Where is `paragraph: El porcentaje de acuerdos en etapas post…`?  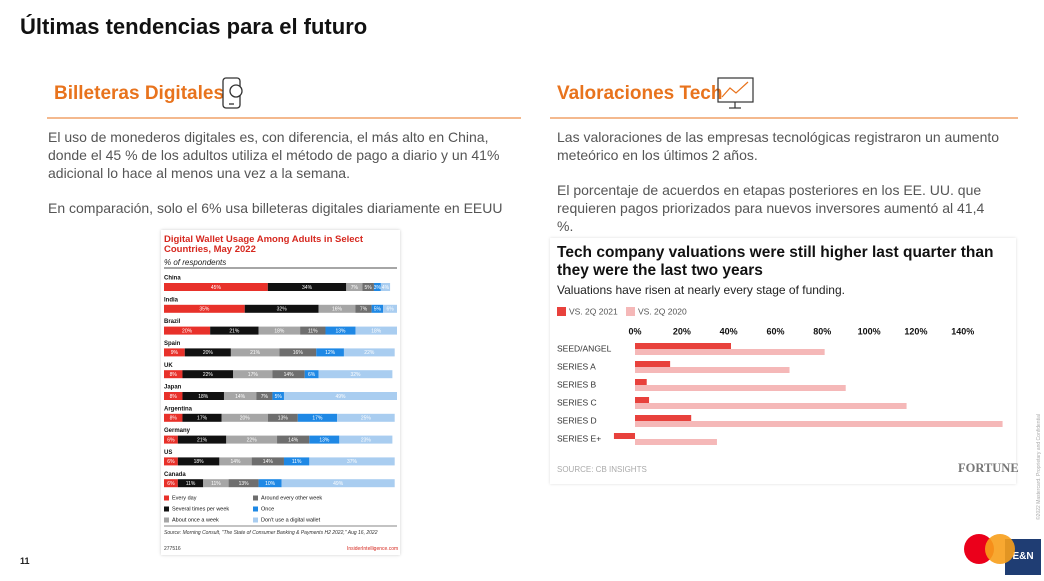
paragraph: El porcentaje de acuerdos en etapas post… is located at coordinates (771, 208).